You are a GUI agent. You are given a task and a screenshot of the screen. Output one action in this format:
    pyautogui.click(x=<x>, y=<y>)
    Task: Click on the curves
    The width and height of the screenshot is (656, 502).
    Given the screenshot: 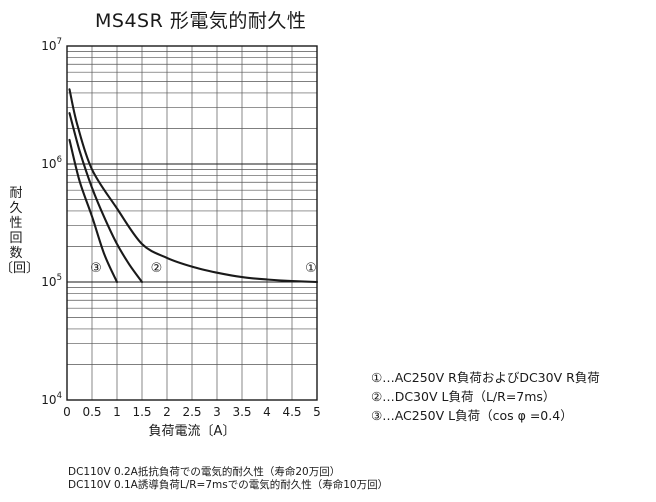 What is the action you would take?
    pyautogui.click(x=193, y=186)
    